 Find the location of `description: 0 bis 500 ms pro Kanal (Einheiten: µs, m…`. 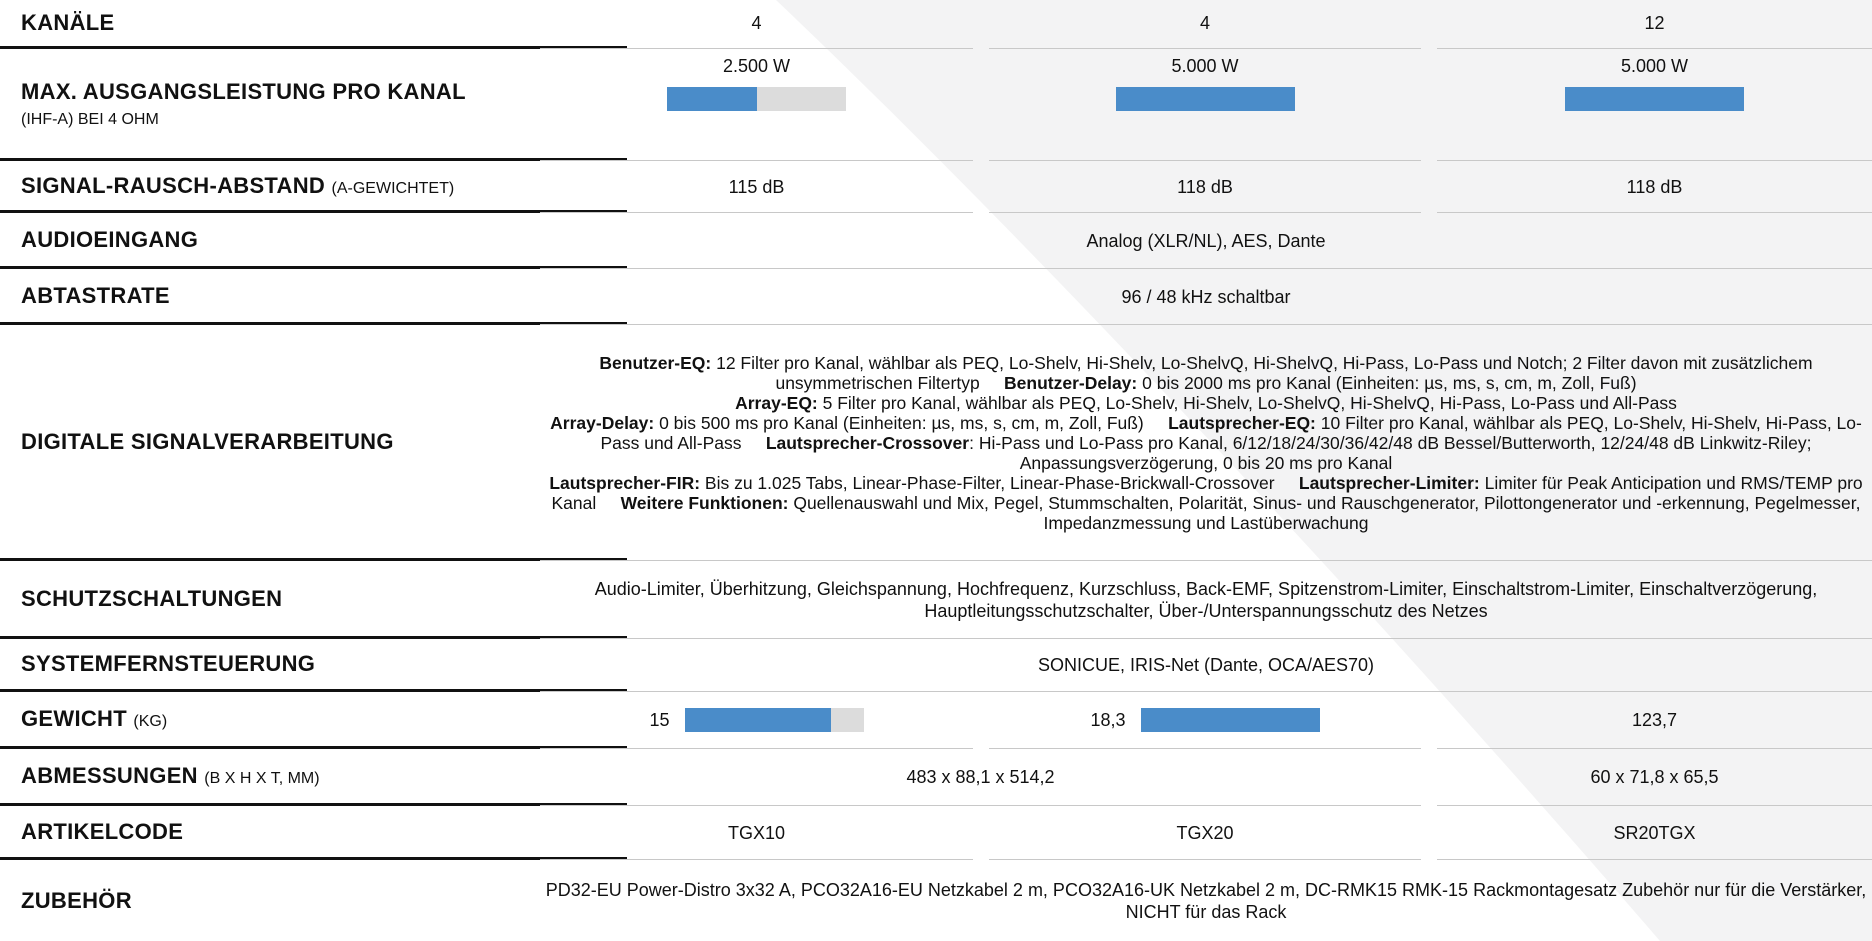

description: 0 bis 500 ms pro Kanal (Einheiten: µs, m… is located at coordinates (899, 422).